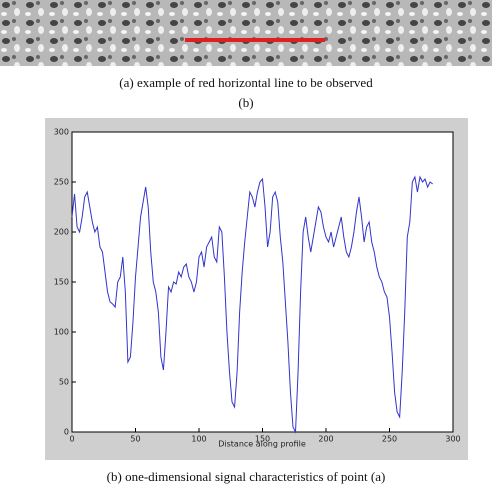  What do you see at coordinates (135, 439) in the screenshot?
I see `x-tick-label: 50` at bounding box center [135, 439].